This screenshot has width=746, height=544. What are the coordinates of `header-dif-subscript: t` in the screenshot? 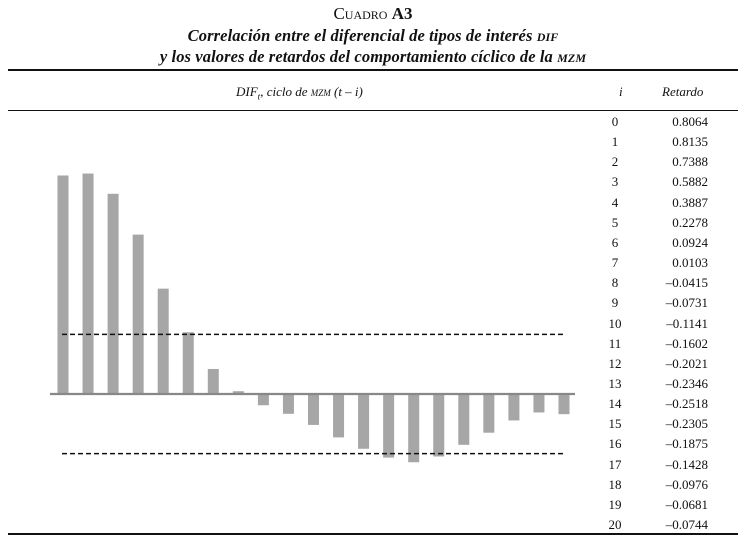 It's located at (259, 96).